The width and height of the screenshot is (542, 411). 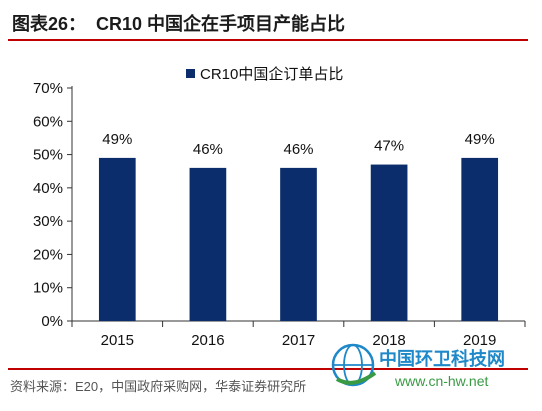 What do you see at coordinates (207, 340) in the screenshot?
I see `x-tick-label: 2016` at bounding box center [207, 340].